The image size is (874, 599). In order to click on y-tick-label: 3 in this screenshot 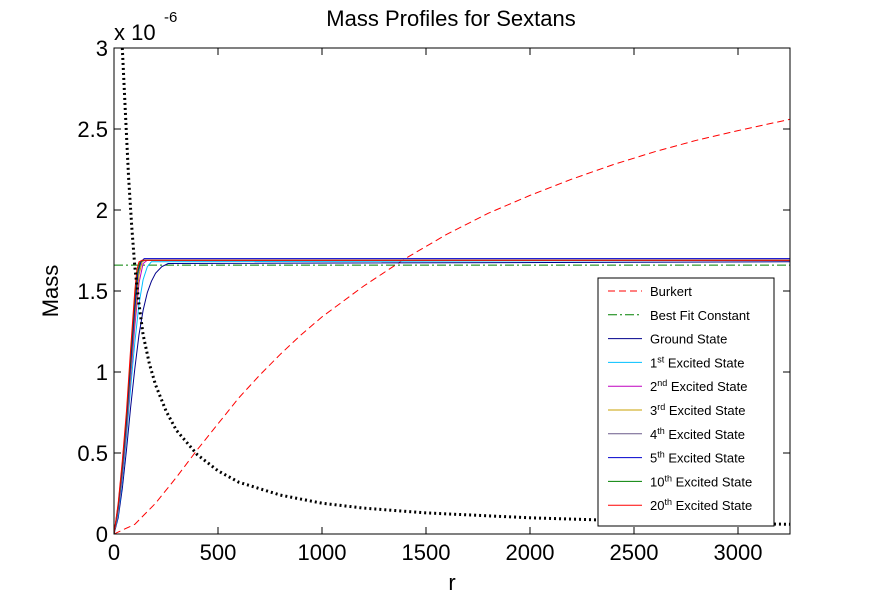, I will do `click(102, 48)`.